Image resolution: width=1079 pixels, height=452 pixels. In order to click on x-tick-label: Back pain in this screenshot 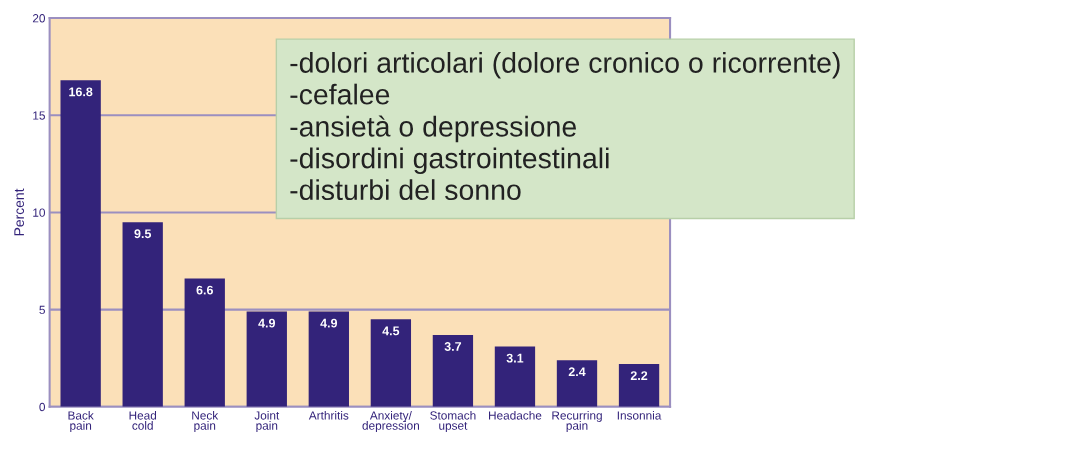, I will do `click(81, 421)`.